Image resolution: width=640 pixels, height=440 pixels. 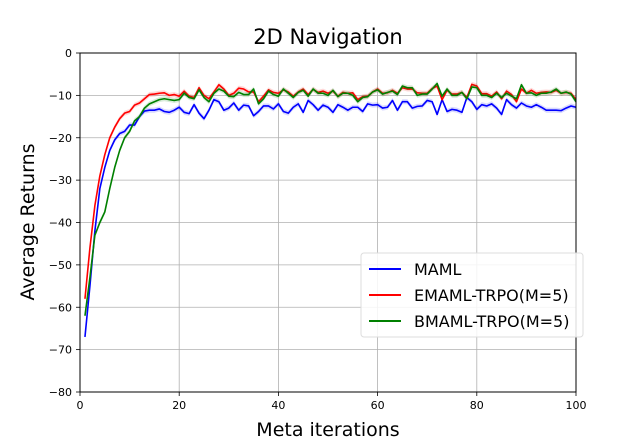 I want to click on x-axis-label: Meta iterations, so click(x=327, y=429).